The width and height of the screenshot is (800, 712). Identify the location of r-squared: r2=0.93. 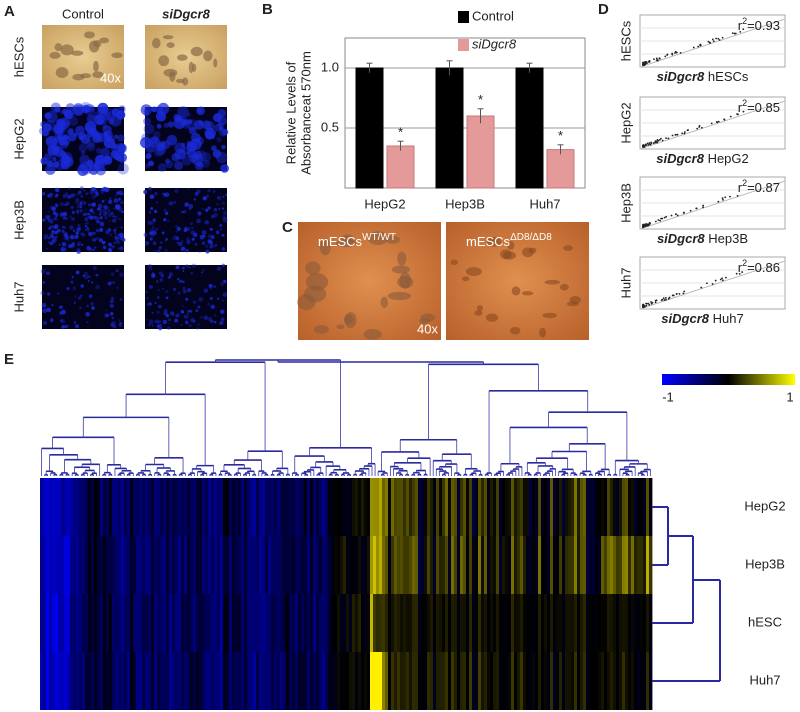
(759, 24).